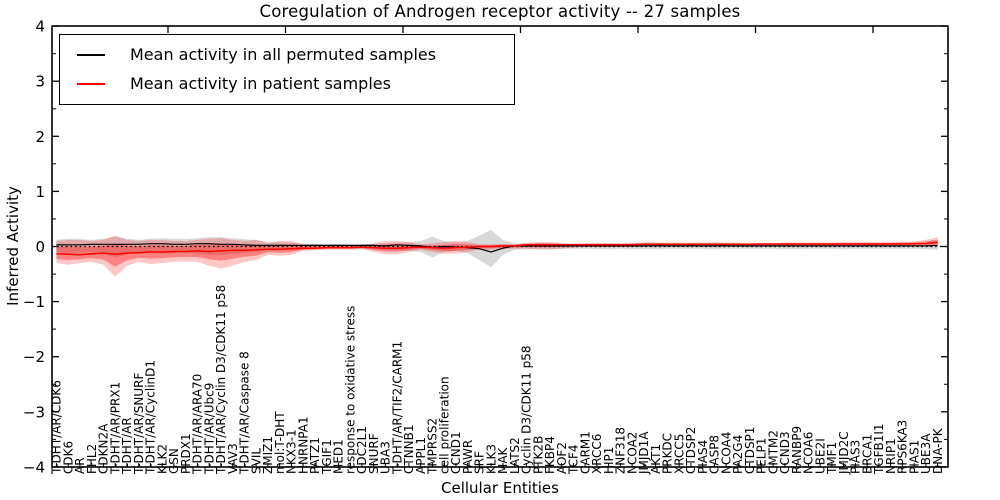  Describe the element at coordinates (468, 457) in the screenshot. I see `x-category-label: PAWR` at that location.